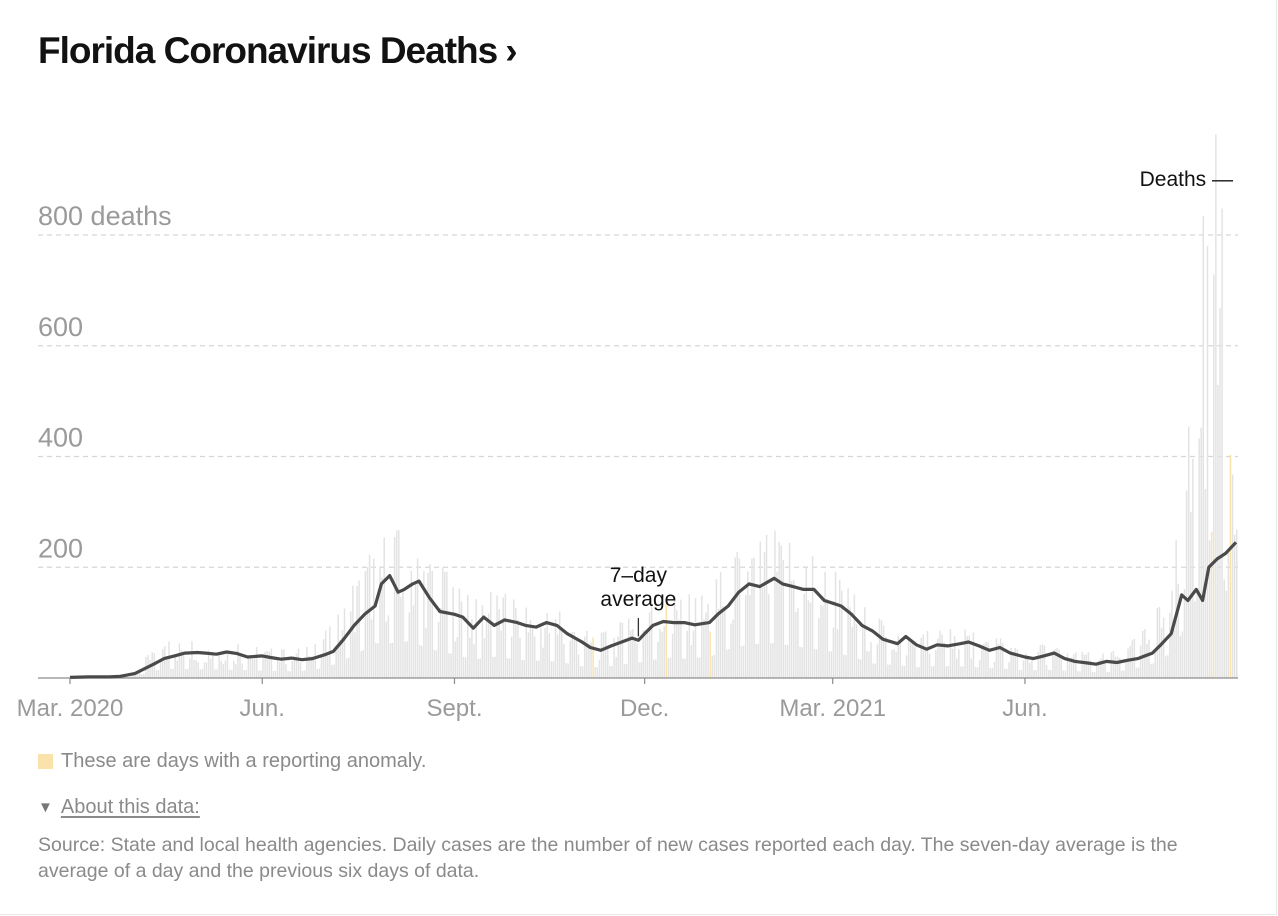 This screenshot has height=916, width=1278. What do you see at coordinates (105, 216) in the screenshot?
I see `y-tick-label: 800 deaths` at bounding box center [105, 216].